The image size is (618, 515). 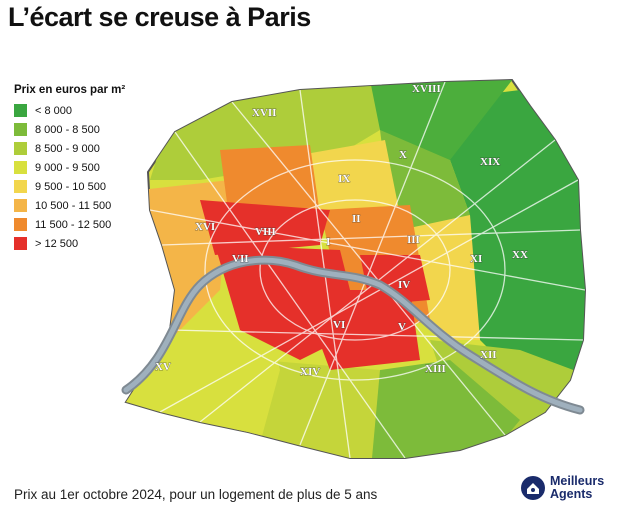 What do you see at coordinates (163, 367) in the screenshot?
I see `arr-label-xv: XV` at bounding box center [163, 367].